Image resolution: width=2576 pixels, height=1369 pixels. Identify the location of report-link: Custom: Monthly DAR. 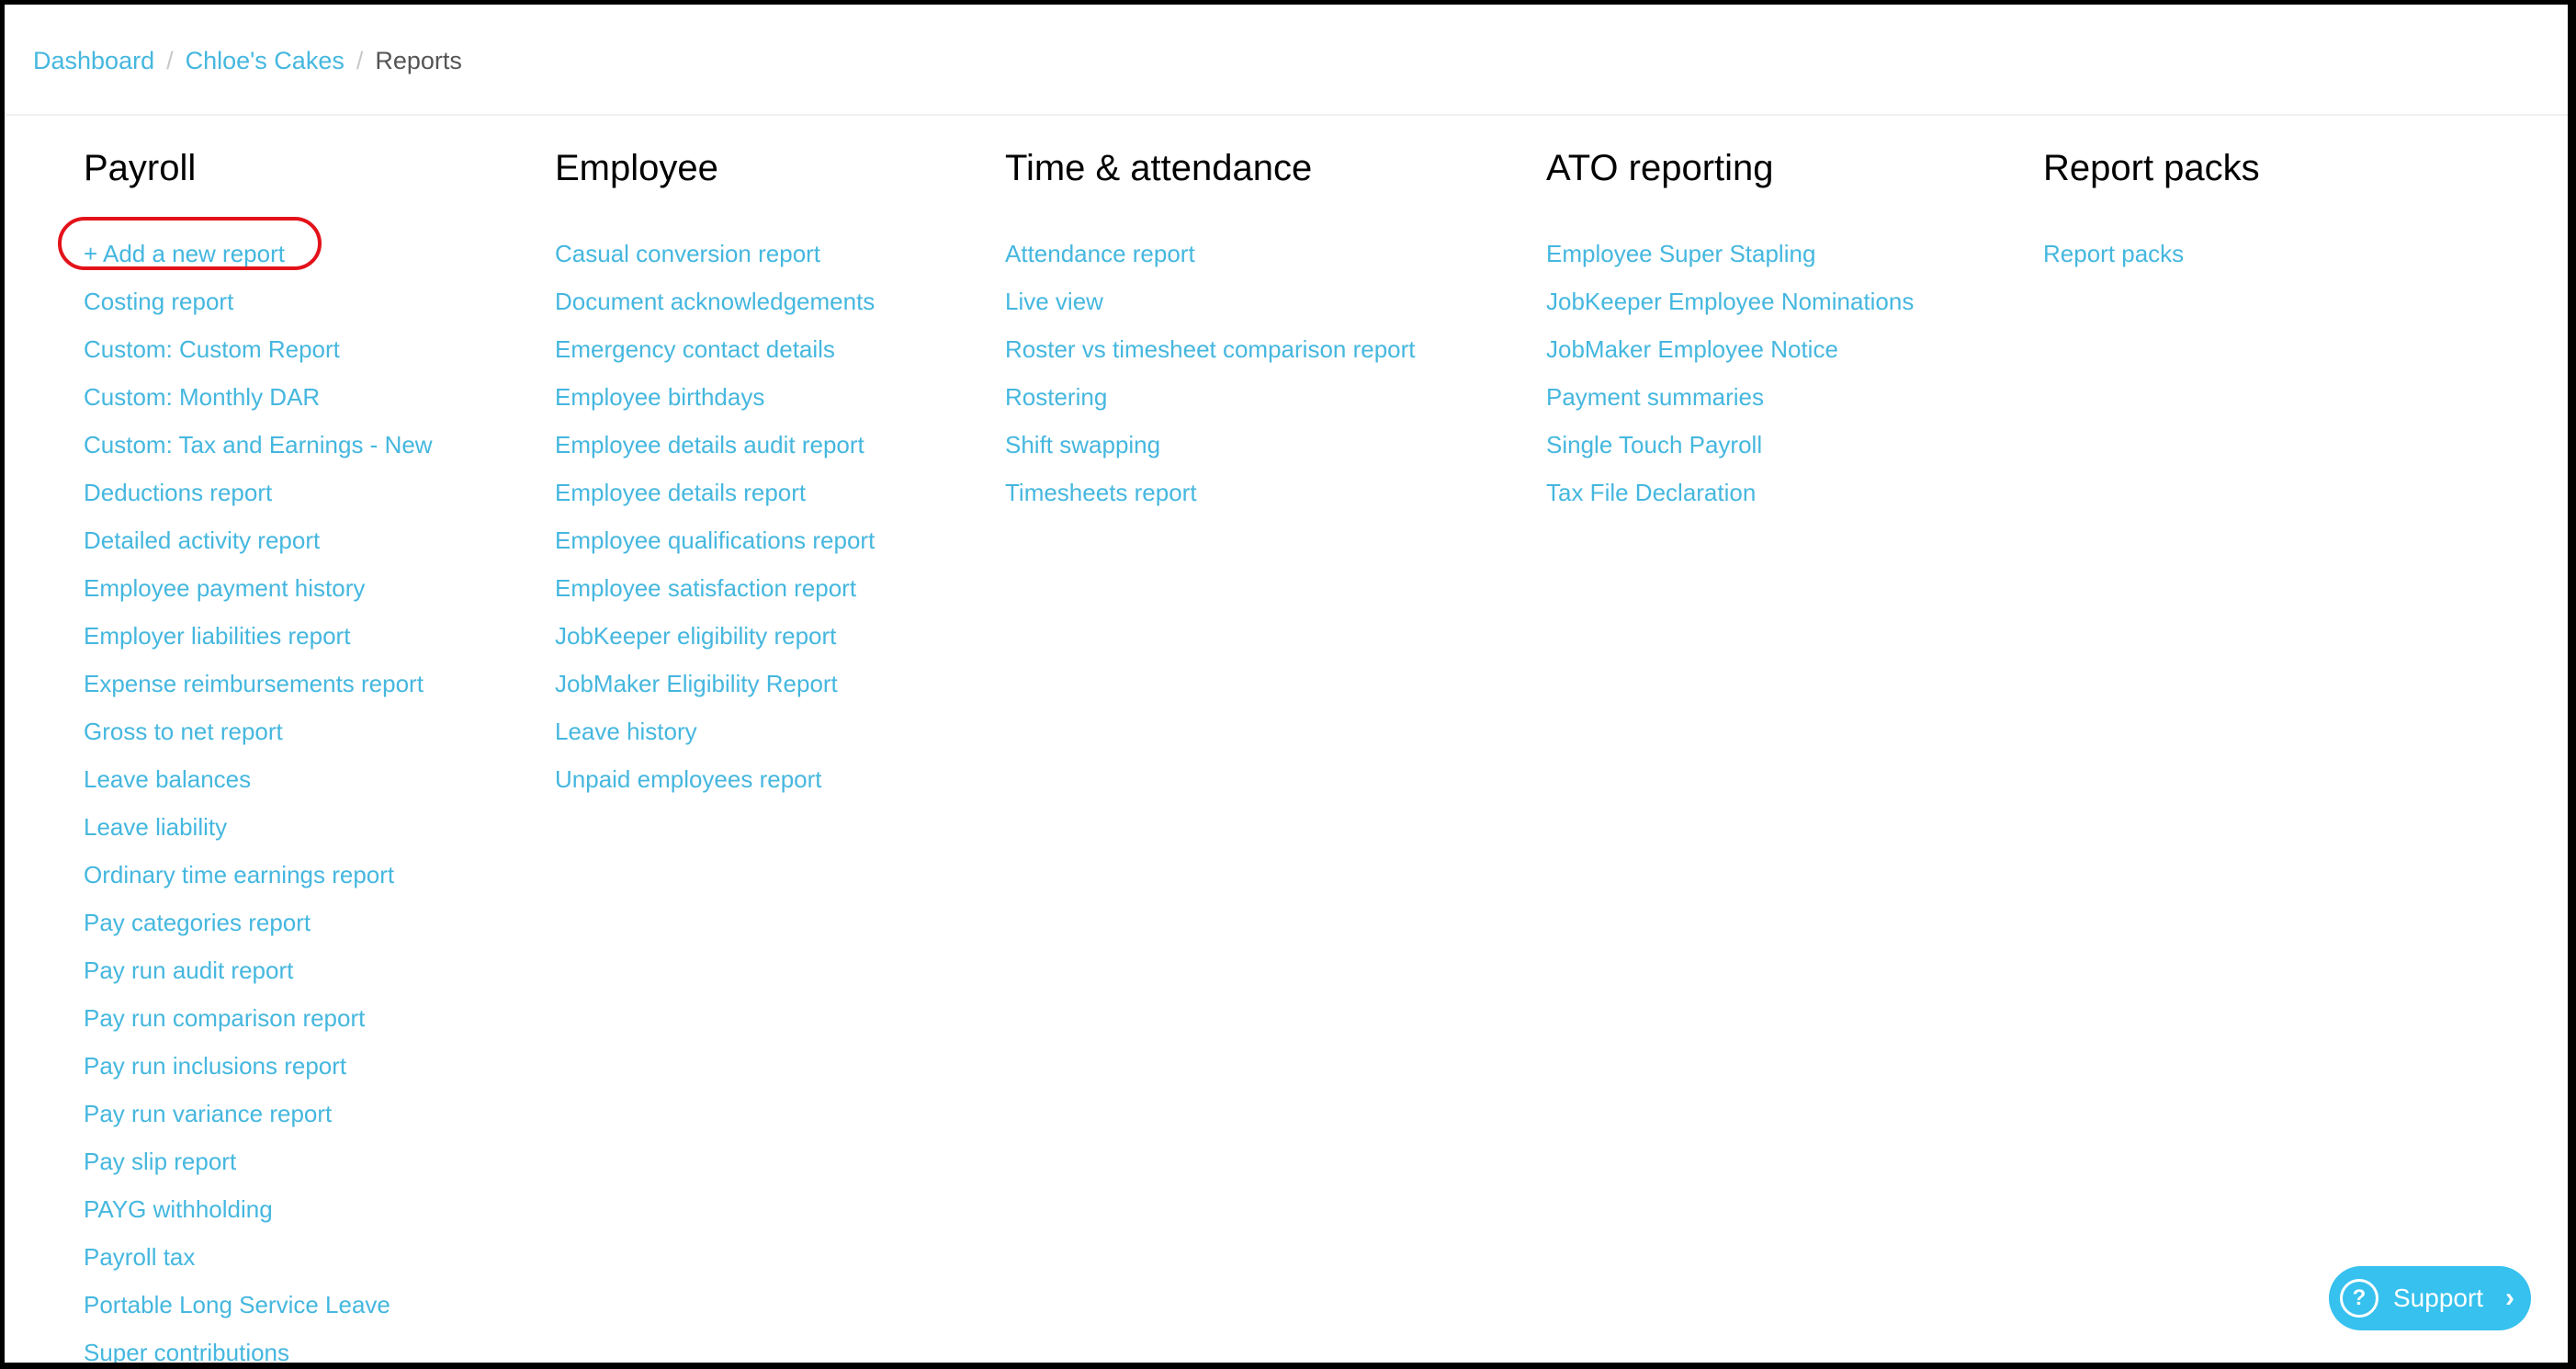
(202, 397).